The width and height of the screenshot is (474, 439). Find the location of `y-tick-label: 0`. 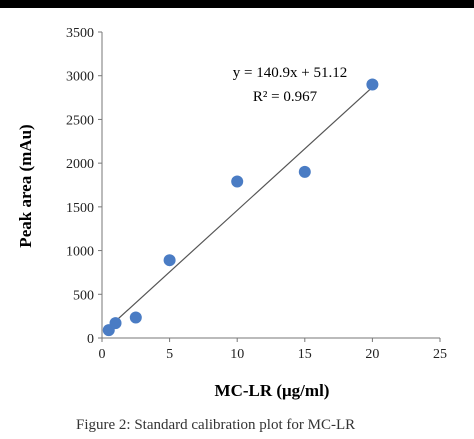

y-tick-label: 0 is located at coordinates (90, 339).